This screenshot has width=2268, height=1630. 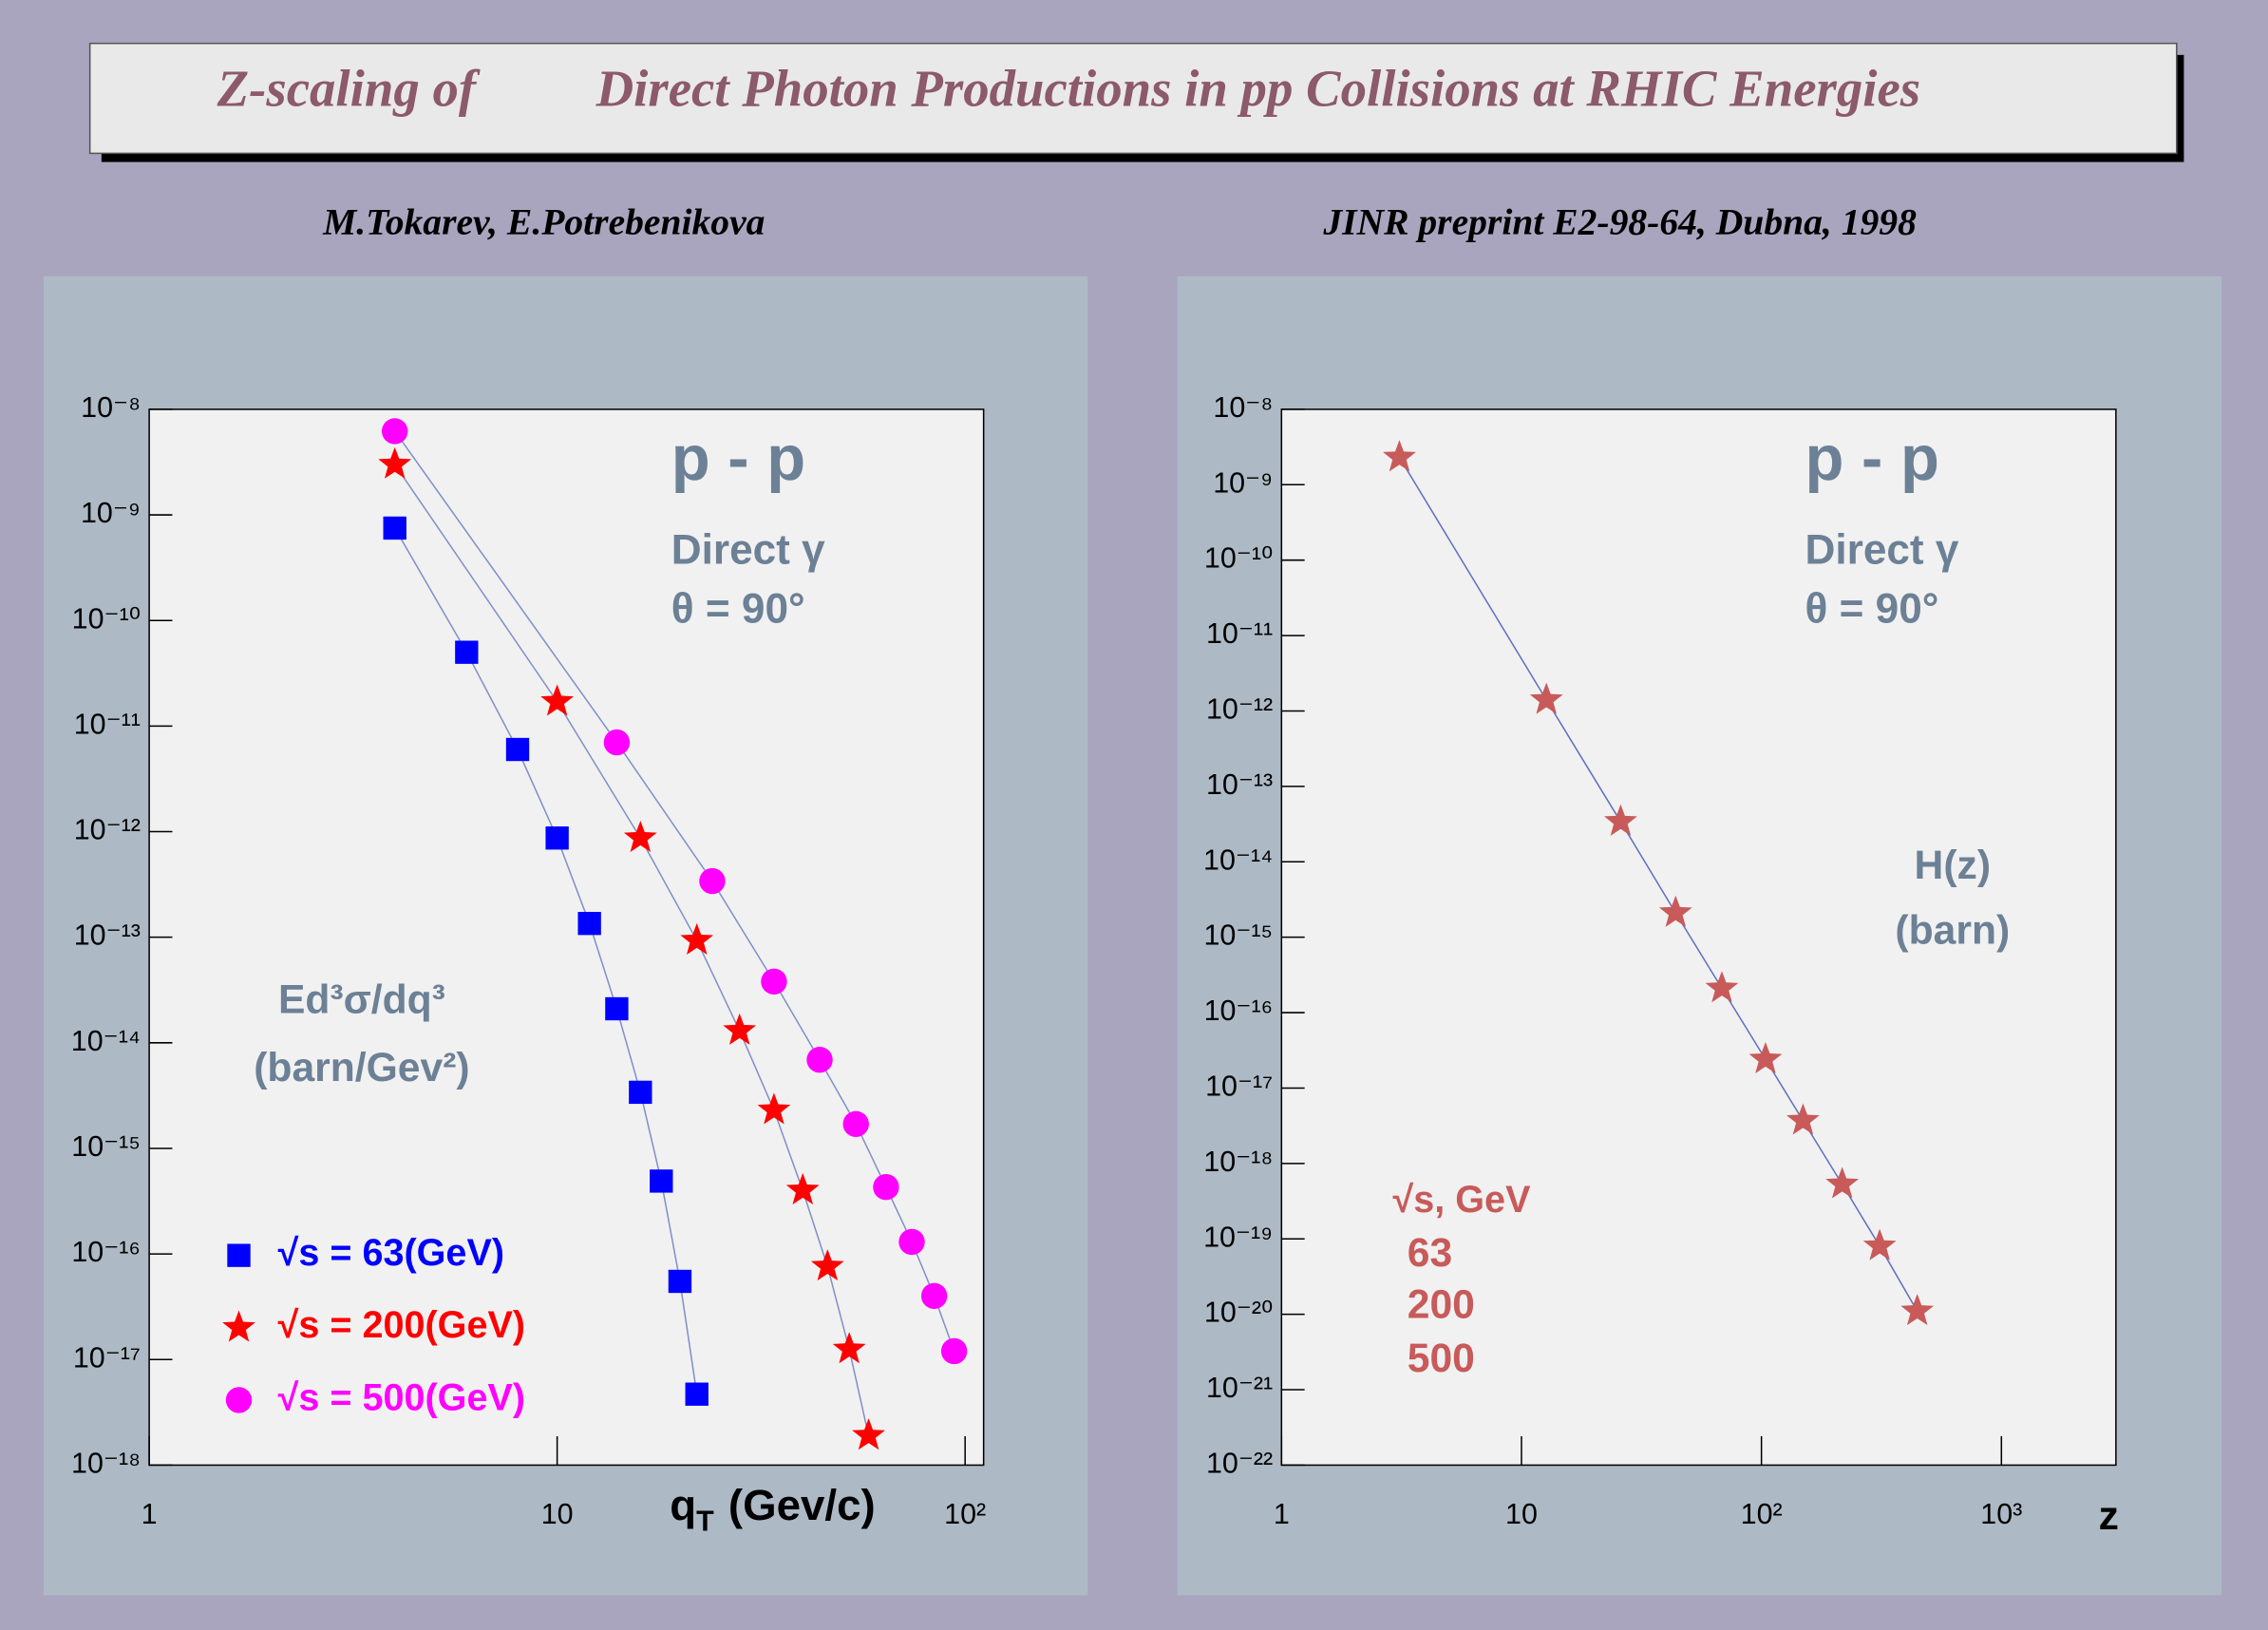 What do you see at coordinates (361, 999) in the screenshot?
I see `y-axis-label: Ed³σ/dq³` at bounding box center [361, 999].